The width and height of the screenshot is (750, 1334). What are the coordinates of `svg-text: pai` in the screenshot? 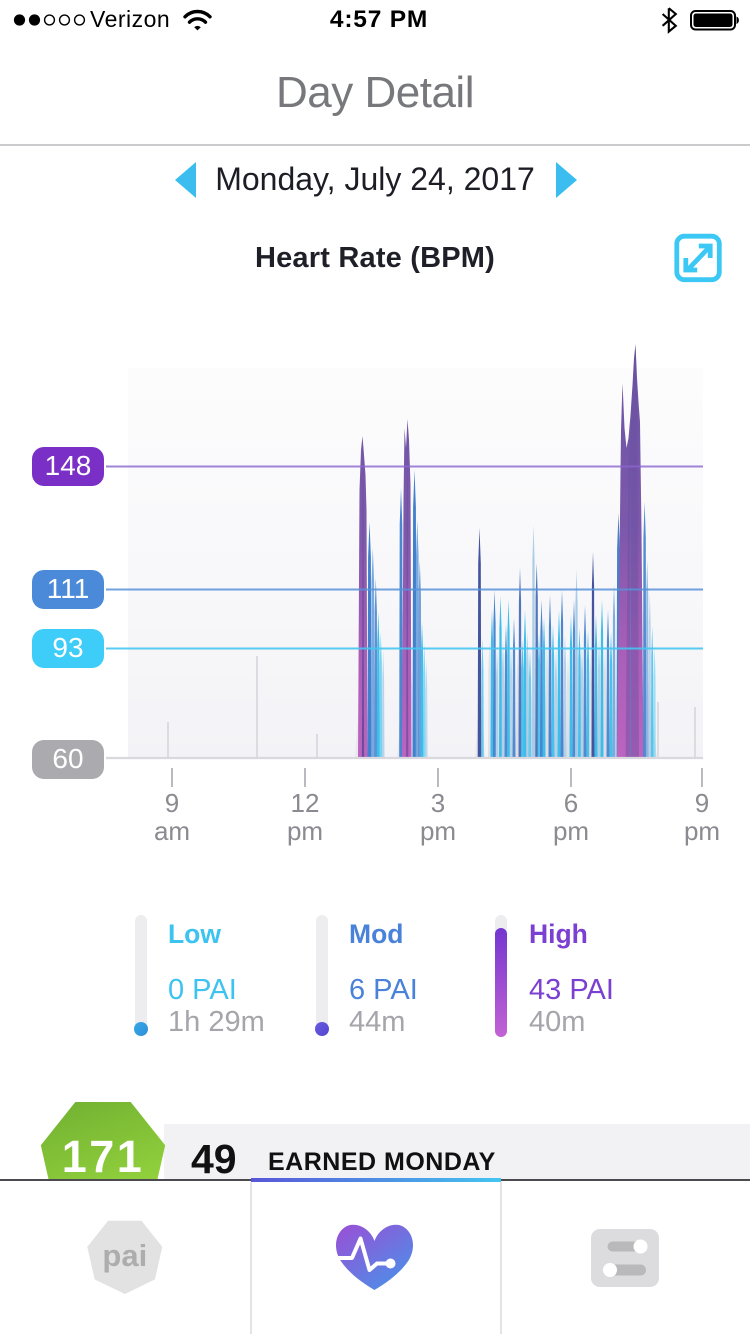 It's located at (124, 1255).